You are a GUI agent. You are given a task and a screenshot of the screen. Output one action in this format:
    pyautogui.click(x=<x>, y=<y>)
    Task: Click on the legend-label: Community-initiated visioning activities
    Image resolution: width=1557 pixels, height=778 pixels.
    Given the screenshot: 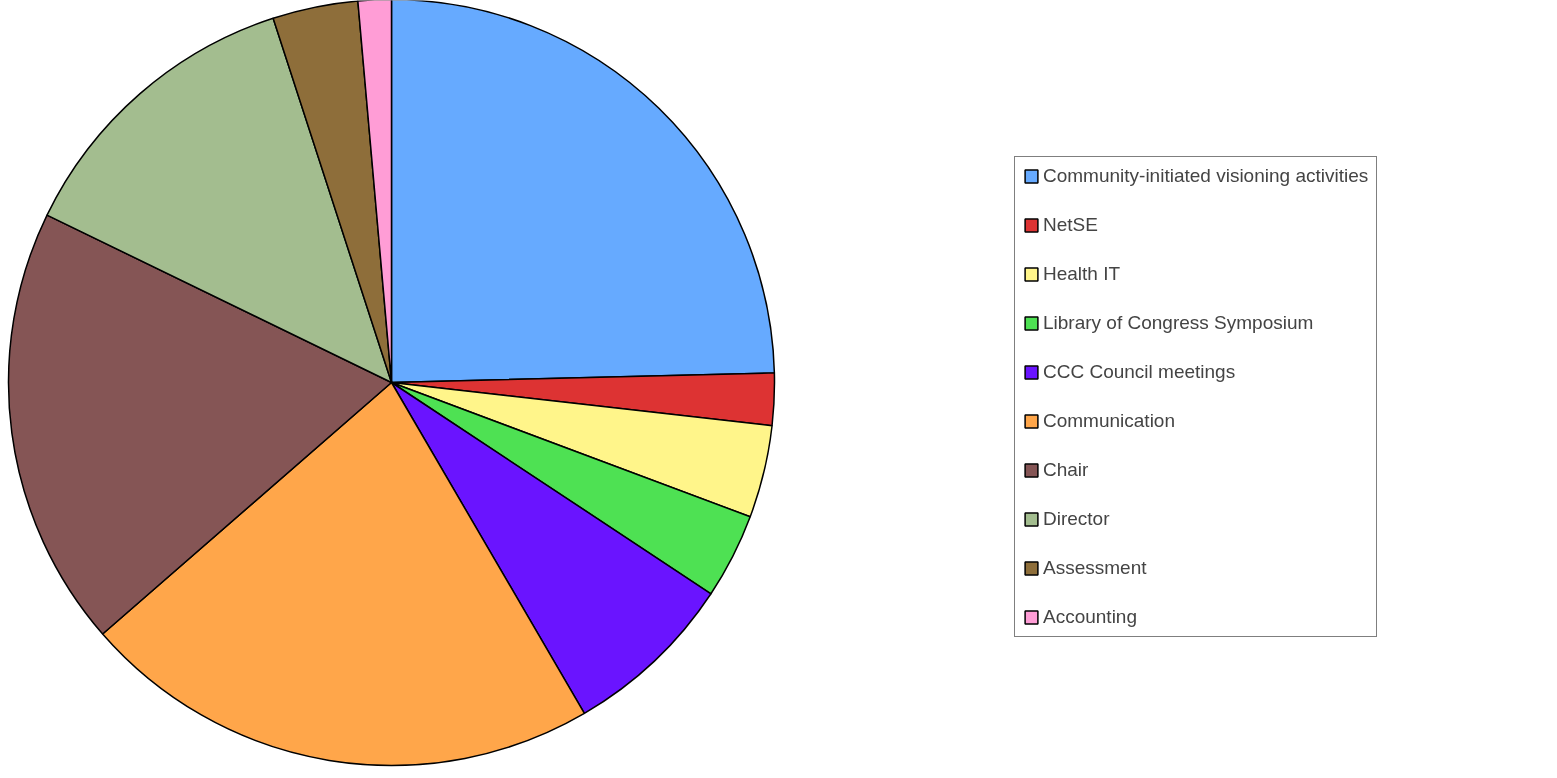 What is the action you would take?
    pyautogui.click(x=1206, y=176)
    